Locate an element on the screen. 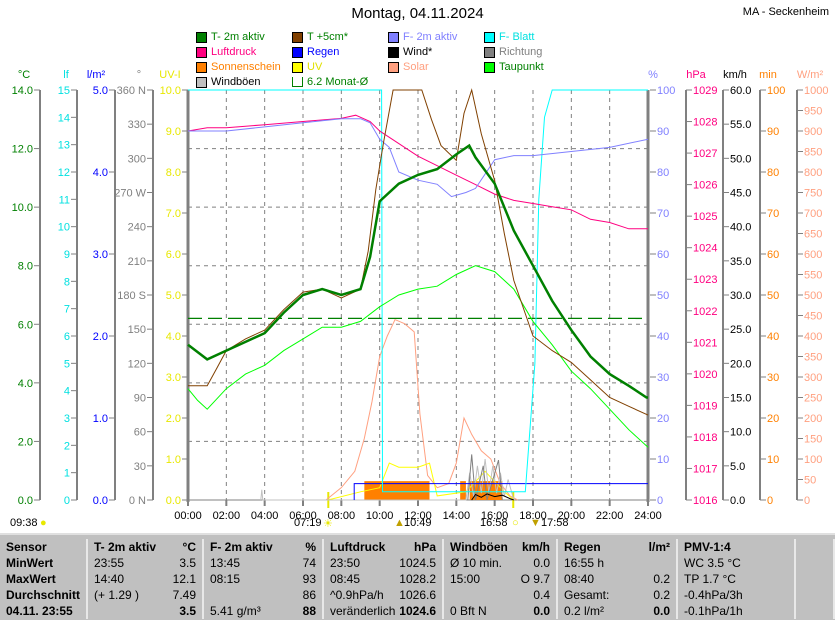 This screenshot has height=620, width=835. x-tick-label: 04:00 is located at coordinates (265, 515).